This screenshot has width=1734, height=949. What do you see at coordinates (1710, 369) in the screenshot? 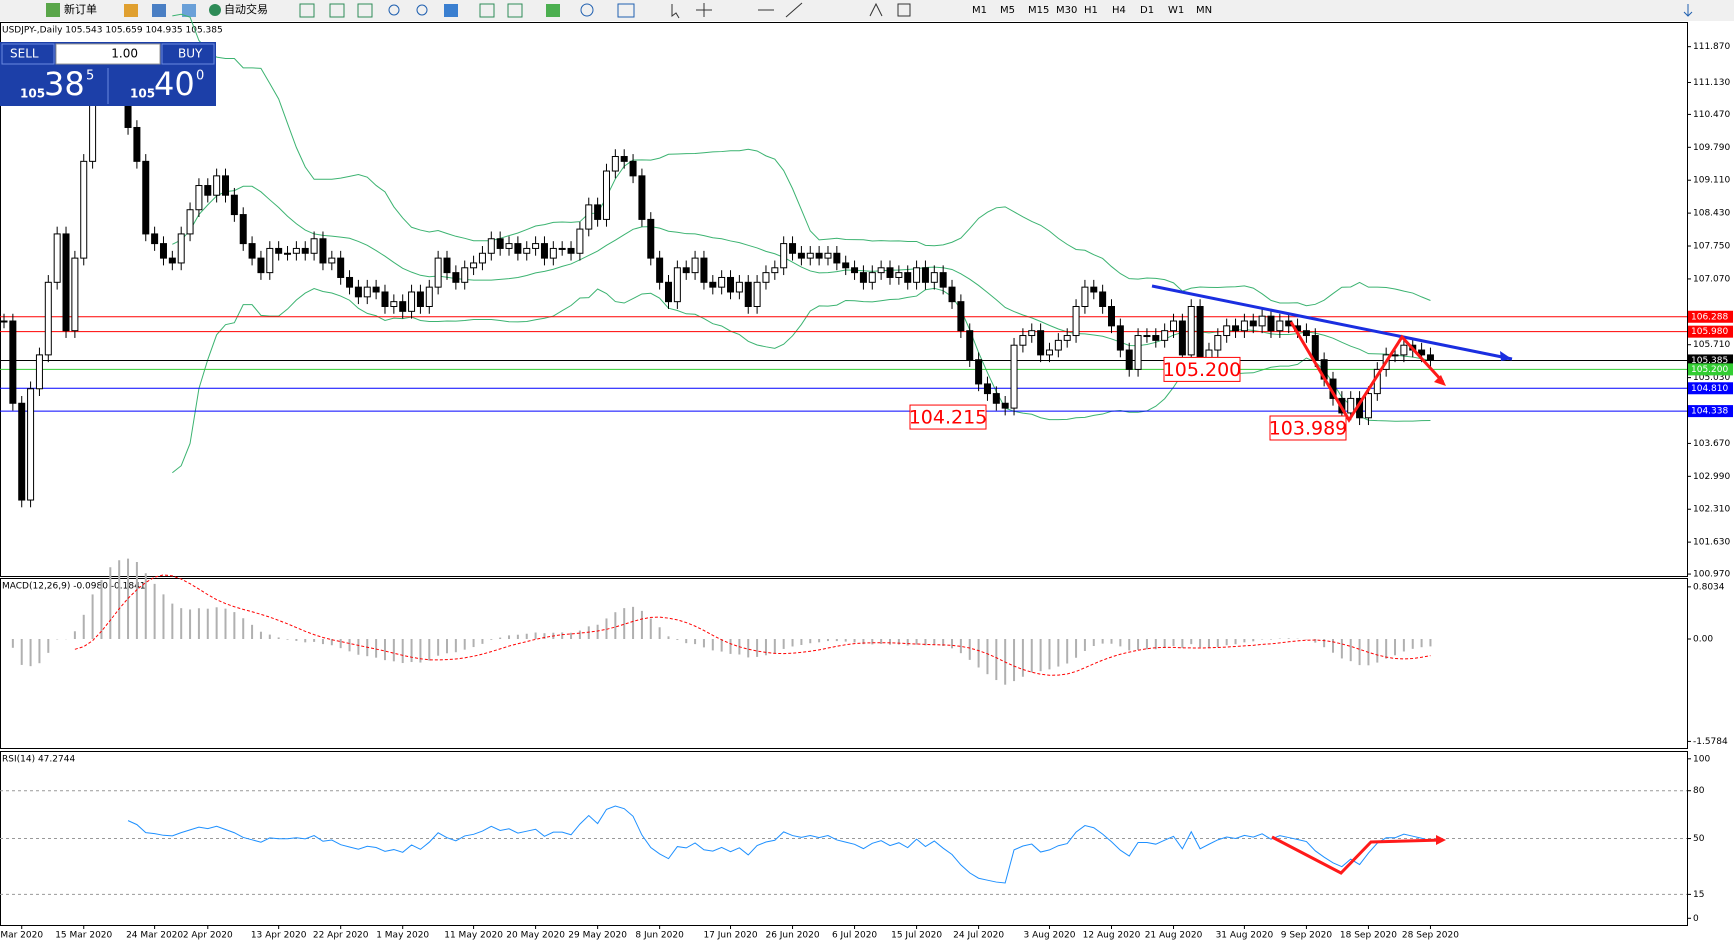
I see `price-level-tag` at bounding box center [1710, 369].